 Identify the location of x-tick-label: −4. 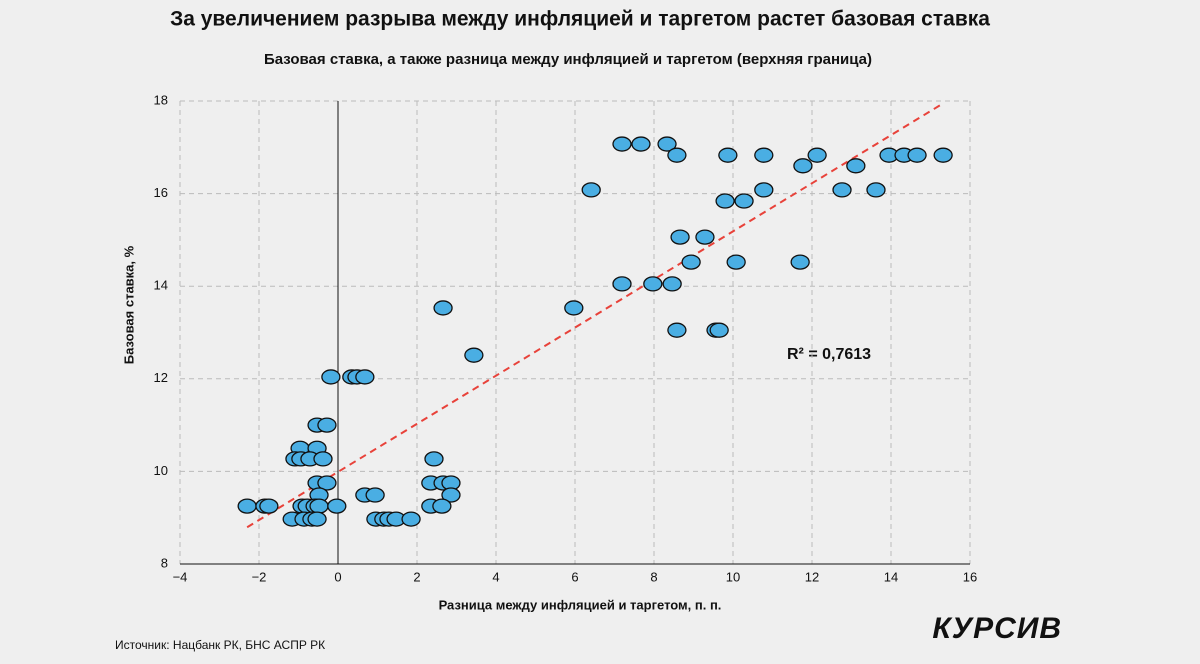
(180, 576).